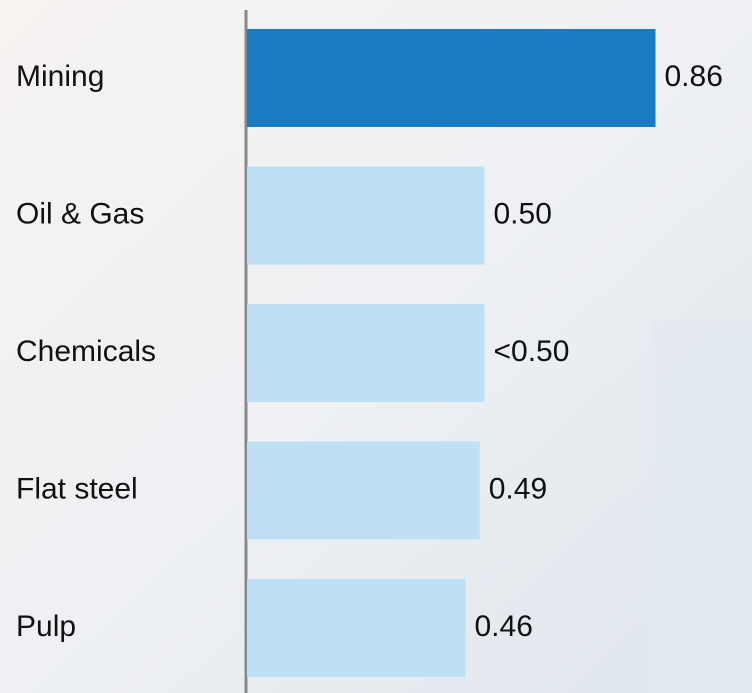  What do you see at coordinates (46, 626) in the screenshot?
I see `category-label: Pulp` at bounding box center [46, 626].